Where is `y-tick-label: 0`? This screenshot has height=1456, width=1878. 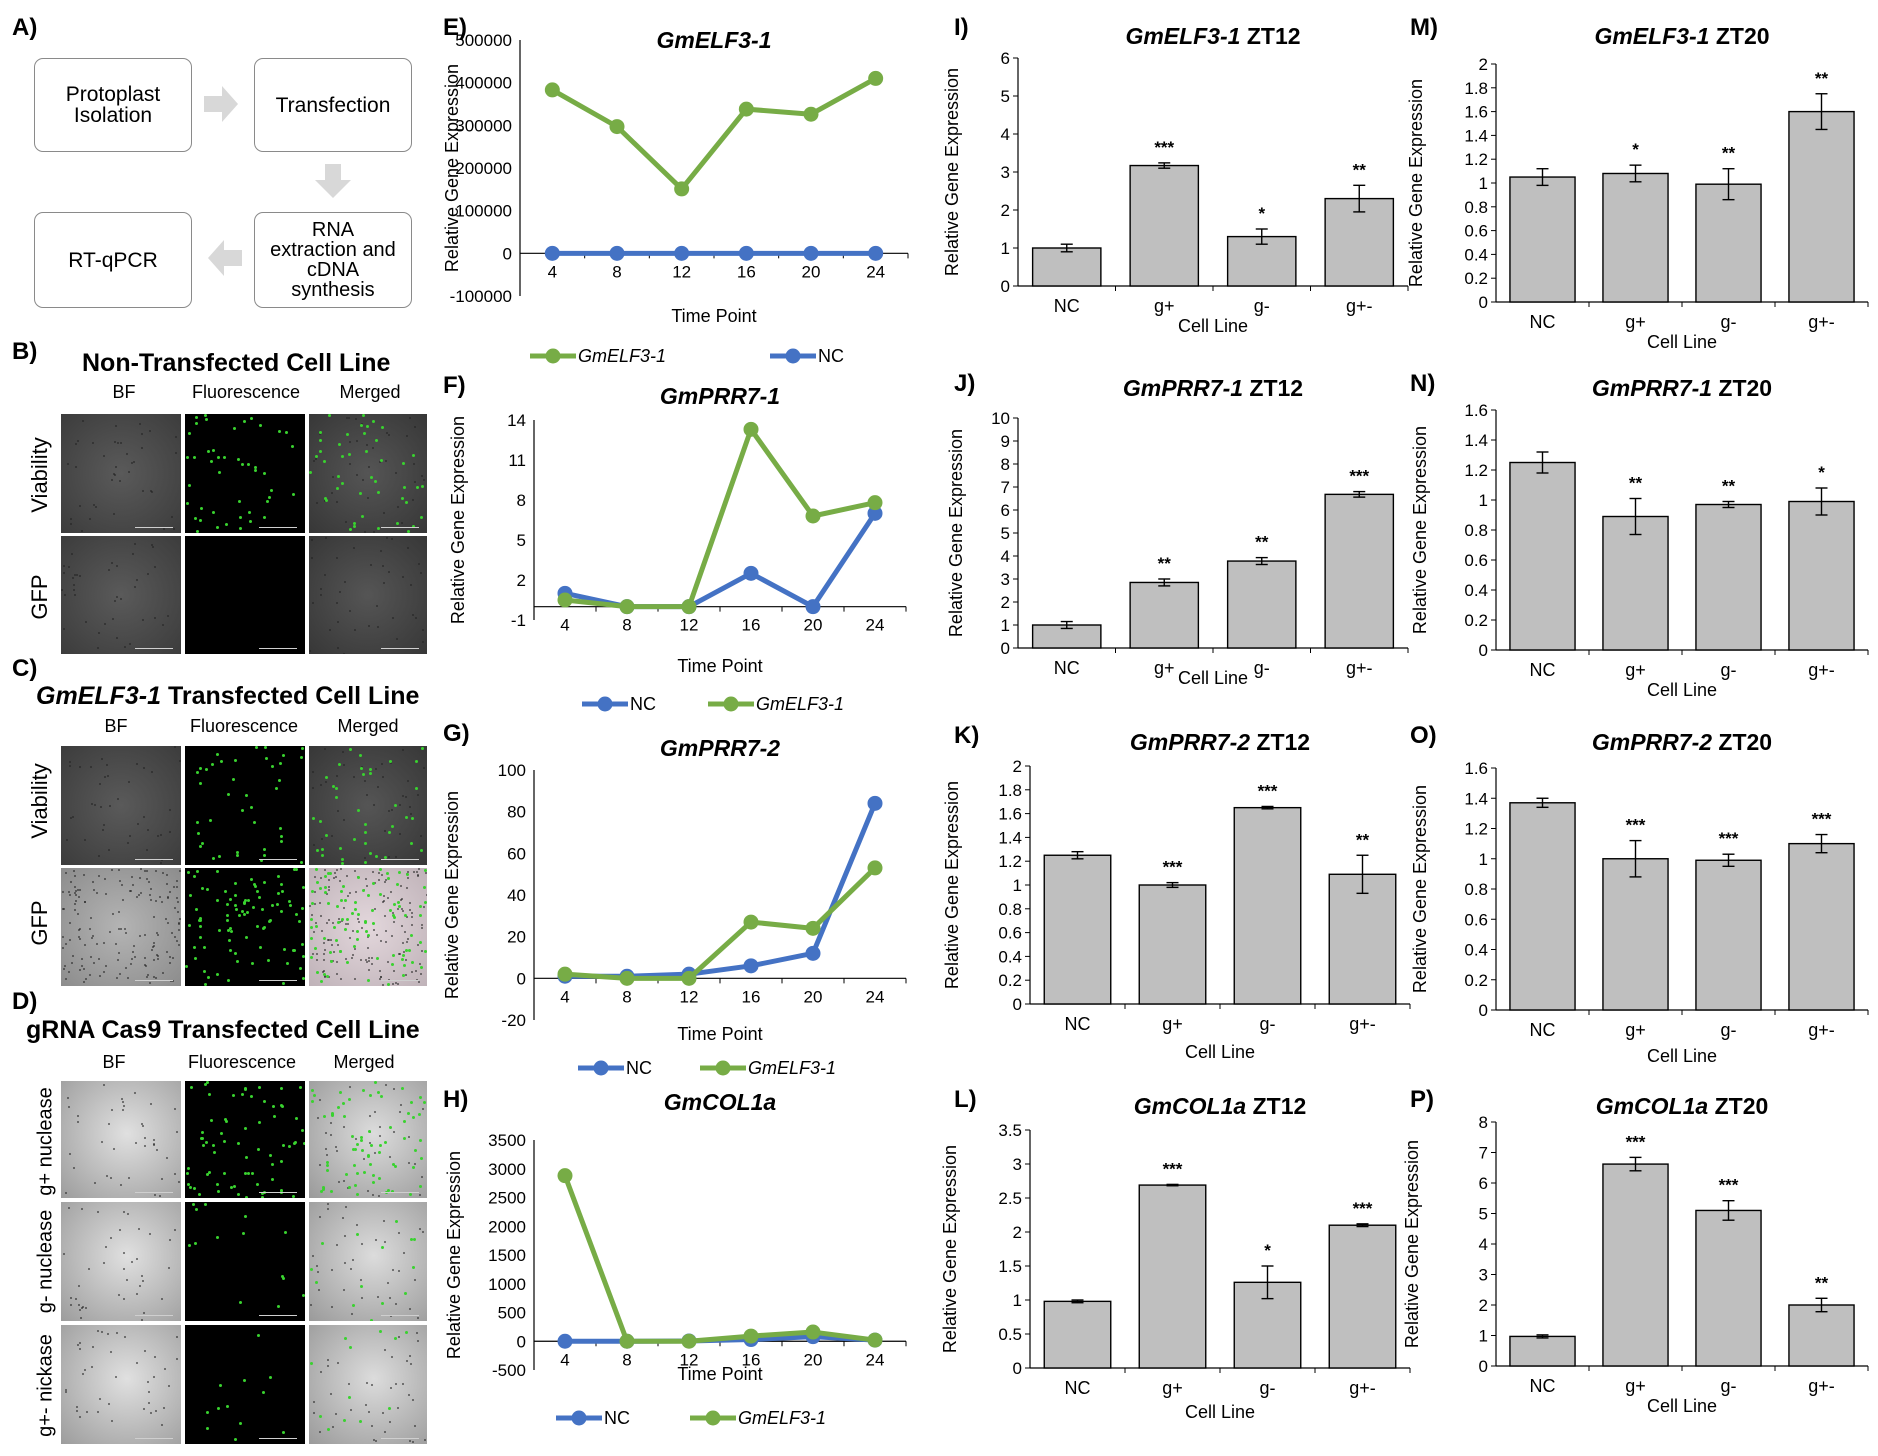 y-tick-label: 0 is located at coordinates (1005, 648).